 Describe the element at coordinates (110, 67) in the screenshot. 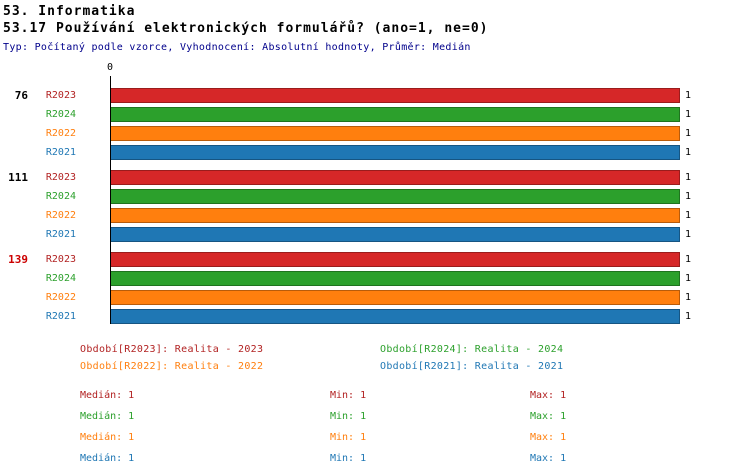

I see `x-axis-origin-label: 0` at that location.